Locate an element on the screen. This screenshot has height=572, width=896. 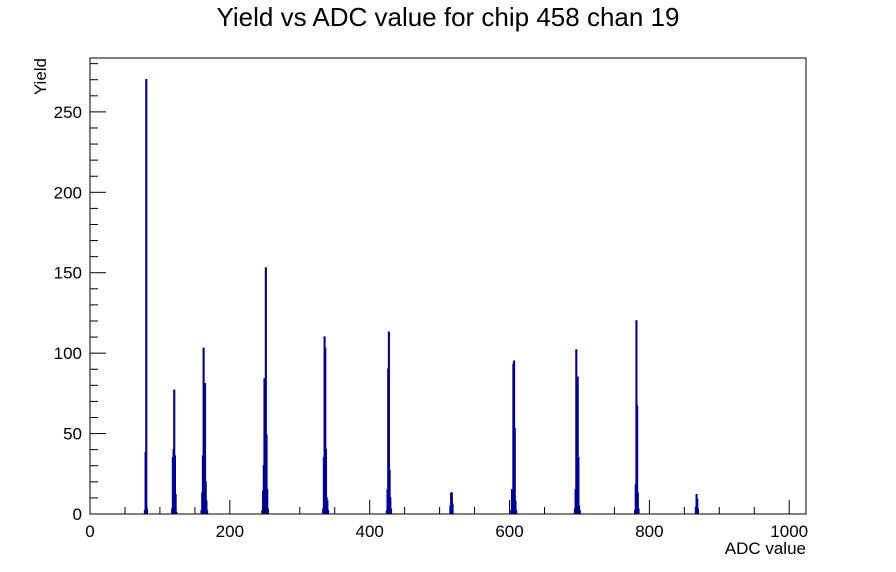
x-tick-label: 400 is located at coordinates (370, 531).